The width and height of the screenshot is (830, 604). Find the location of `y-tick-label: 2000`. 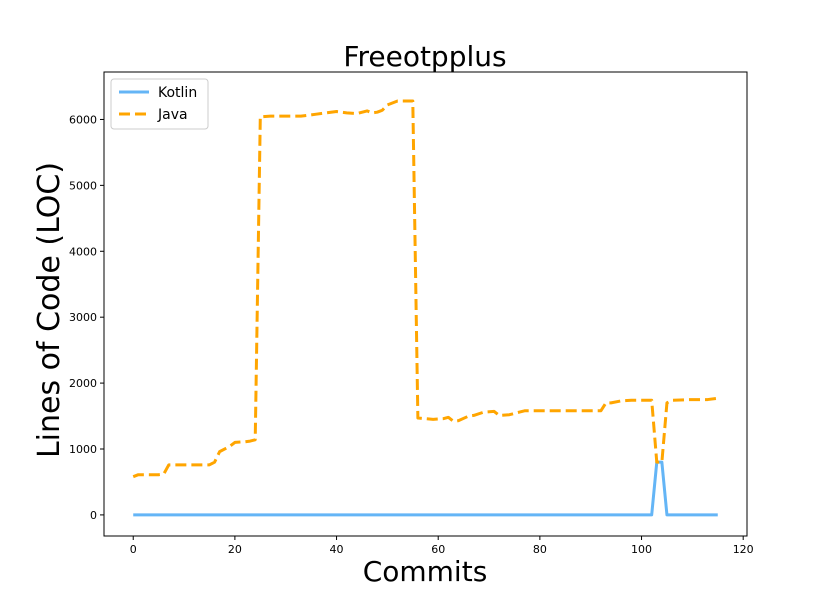

y-tick-label: 2000 is located at coordinates (83, 383).